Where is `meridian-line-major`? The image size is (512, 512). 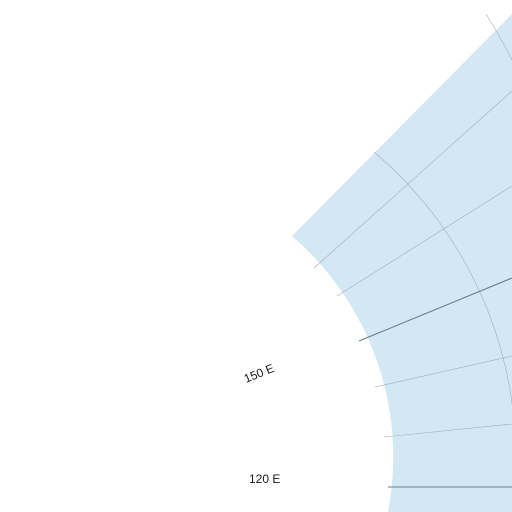 meridian-line-major is located at coordinates (435, 309).